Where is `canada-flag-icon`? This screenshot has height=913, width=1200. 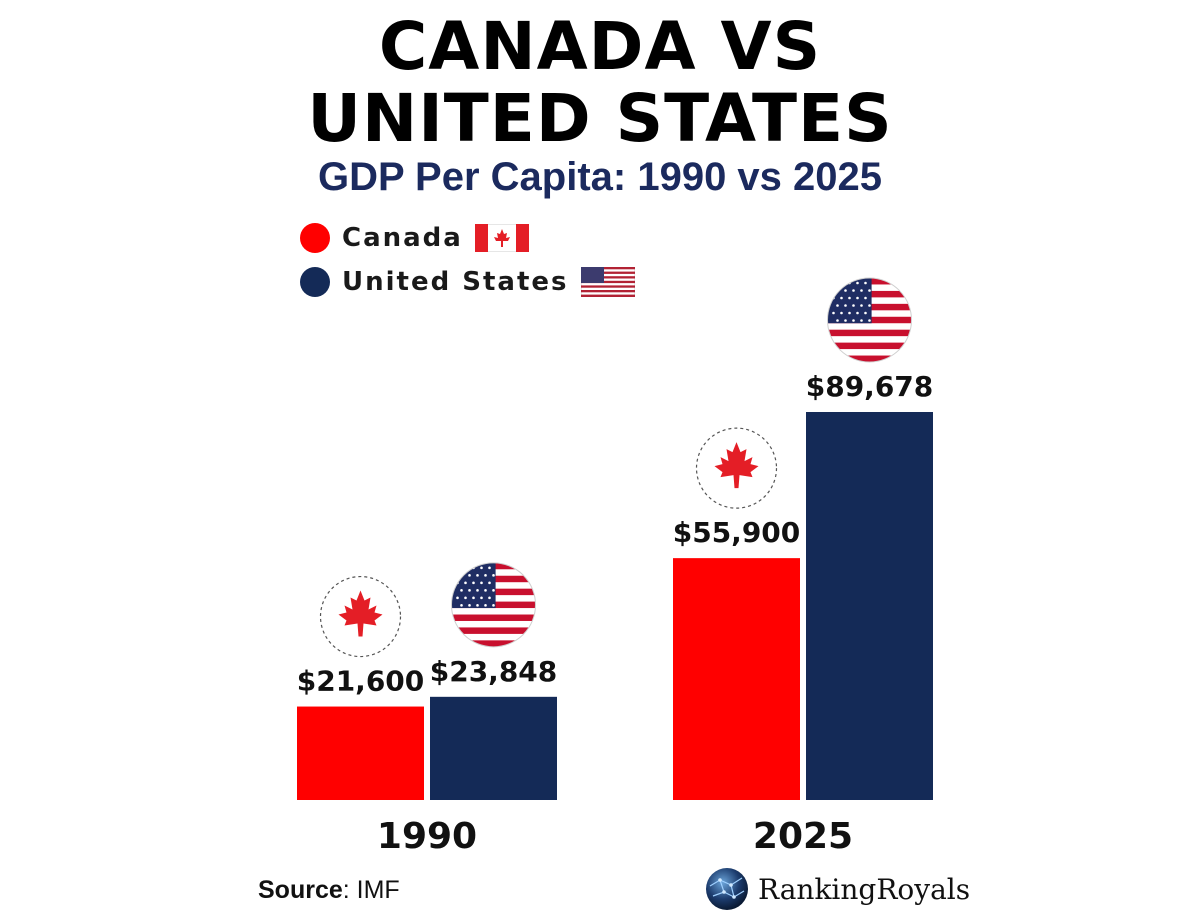 canada-flag-icon is located at coordinates (501, 238).